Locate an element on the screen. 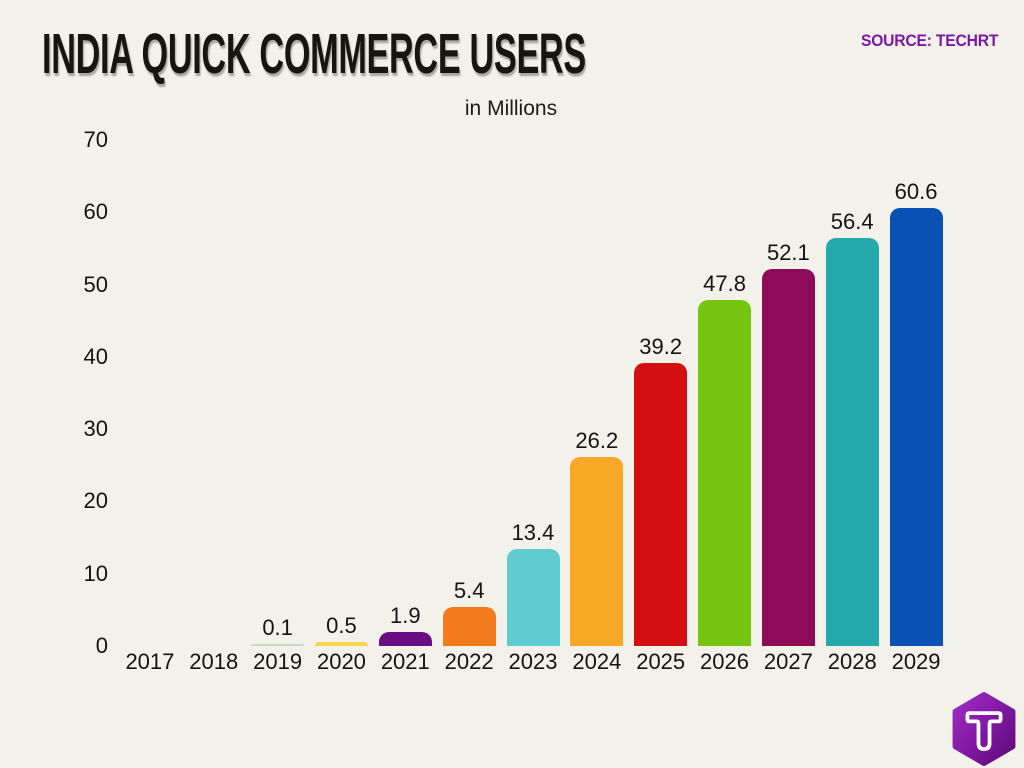  bar-2026 is located at coordinates (725, 473).